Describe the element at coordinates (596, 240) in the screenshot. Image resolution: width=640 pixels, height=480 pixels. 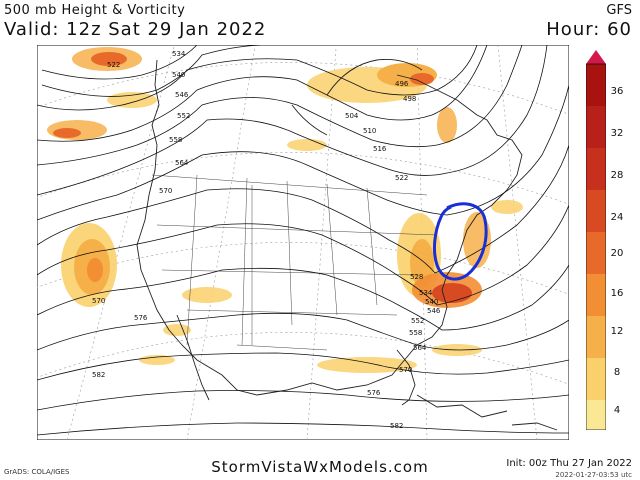
I see `colorbar` at that location.